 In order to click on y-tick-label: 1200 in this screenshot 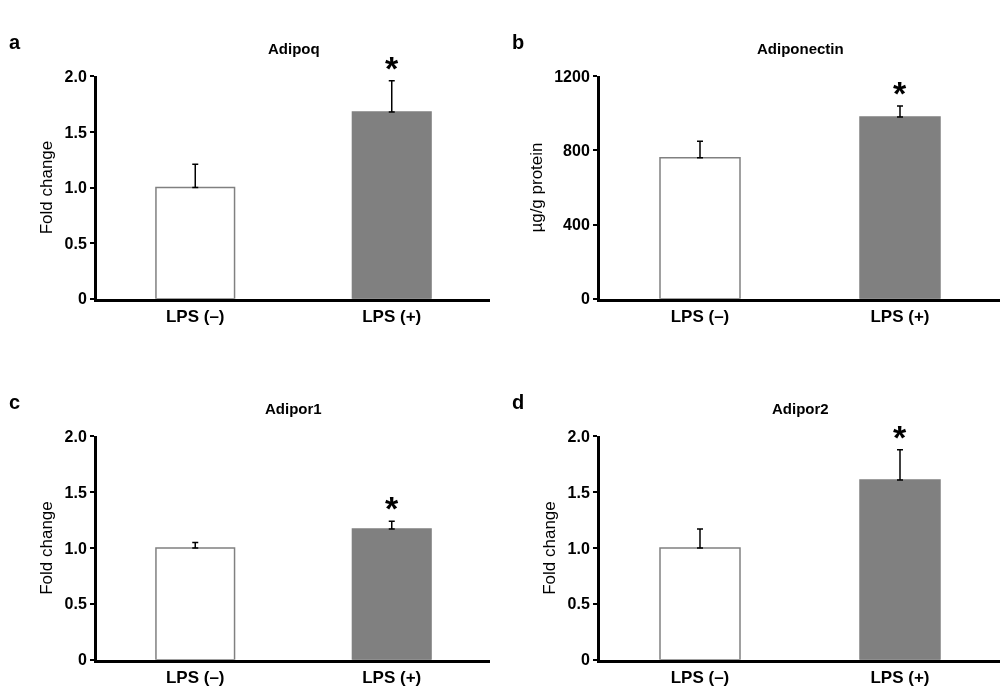, I will do `click(572, 76)`.